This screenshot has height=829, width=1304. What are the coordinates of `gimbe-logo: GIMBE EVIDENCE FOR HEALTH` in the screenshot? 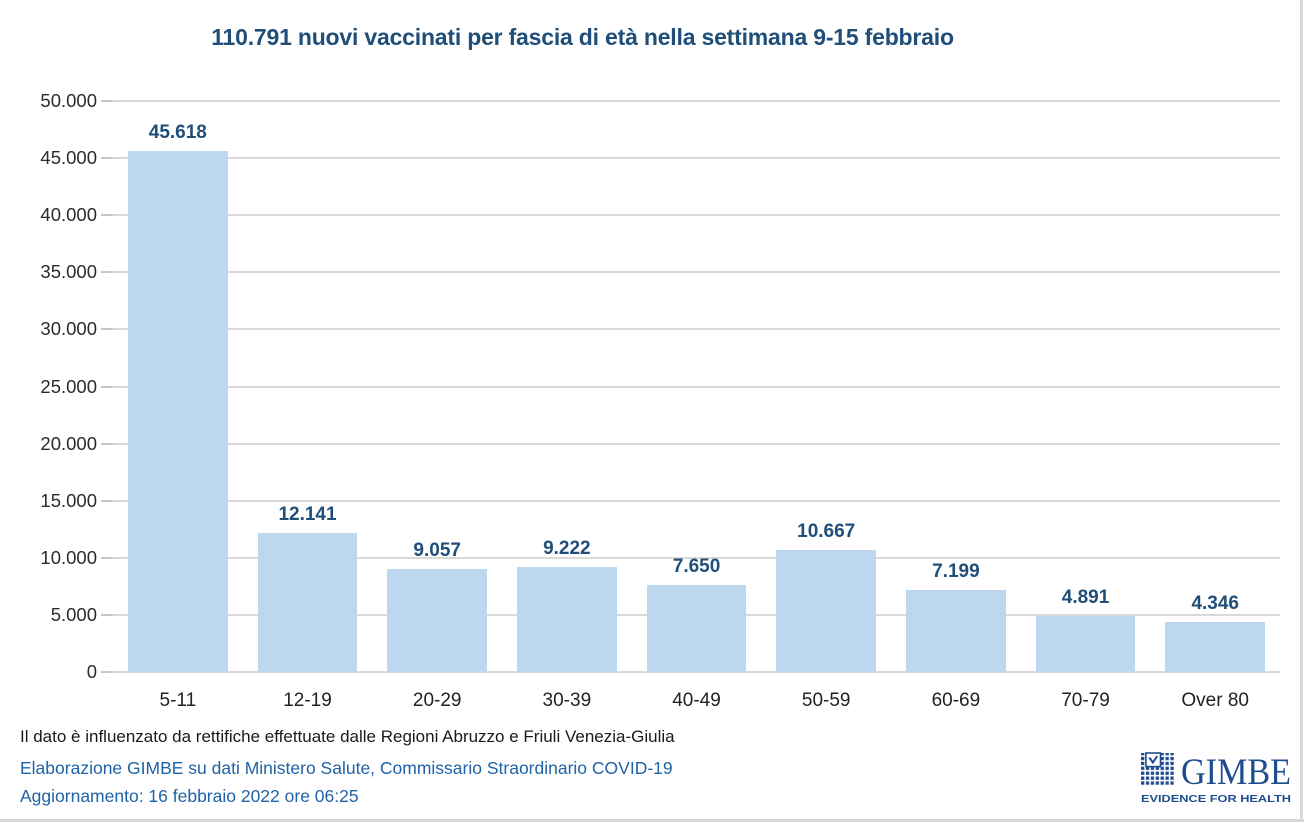 It's located at (1217, 781).